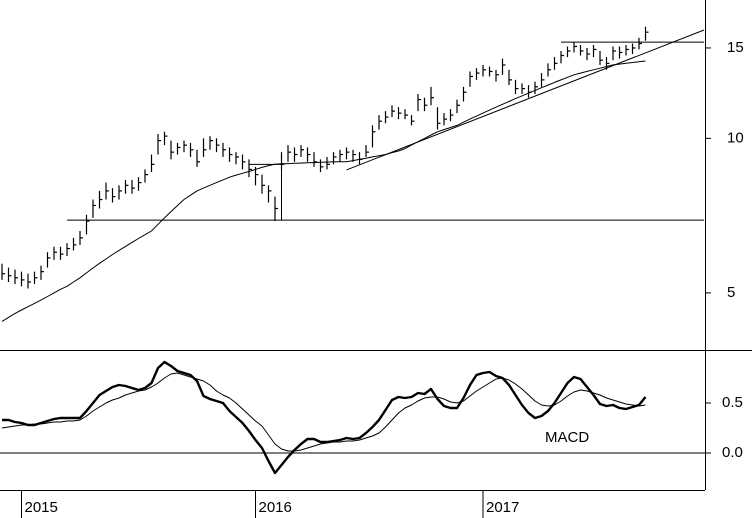 The height and width of the screenshot is (518, 752). Describe the element at coordinates (275, 507) in the screenshot. I see `x-tick-label: 2016` at that location.